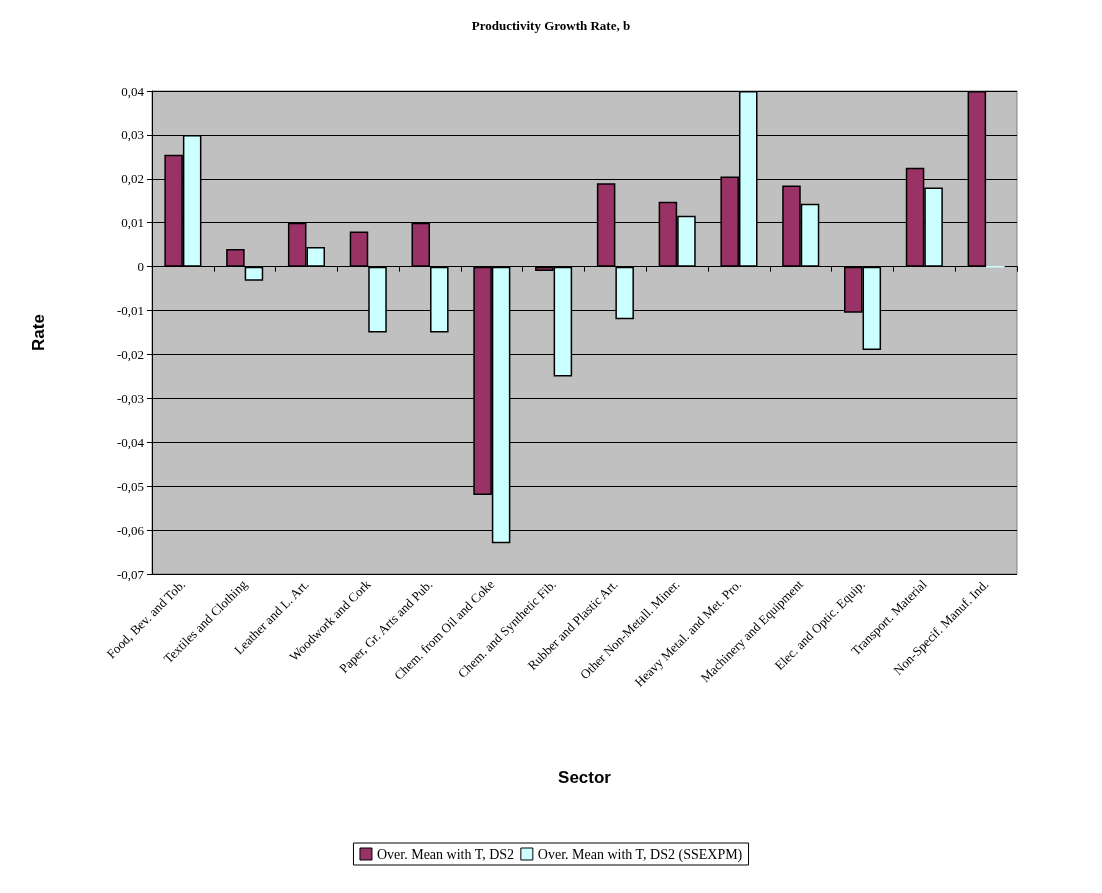  I want to click on y-tick-label: 0,02, so click(132, 179).